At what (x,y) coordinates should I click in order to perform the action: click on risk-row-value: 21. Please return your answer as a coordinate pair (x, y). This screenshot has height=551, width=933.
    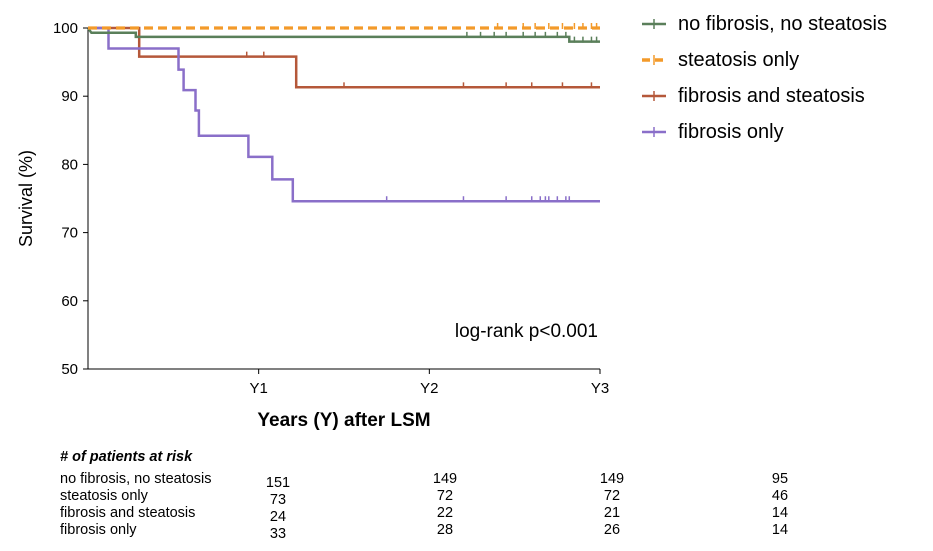
    Looking at the image, I should click on (612, 513).